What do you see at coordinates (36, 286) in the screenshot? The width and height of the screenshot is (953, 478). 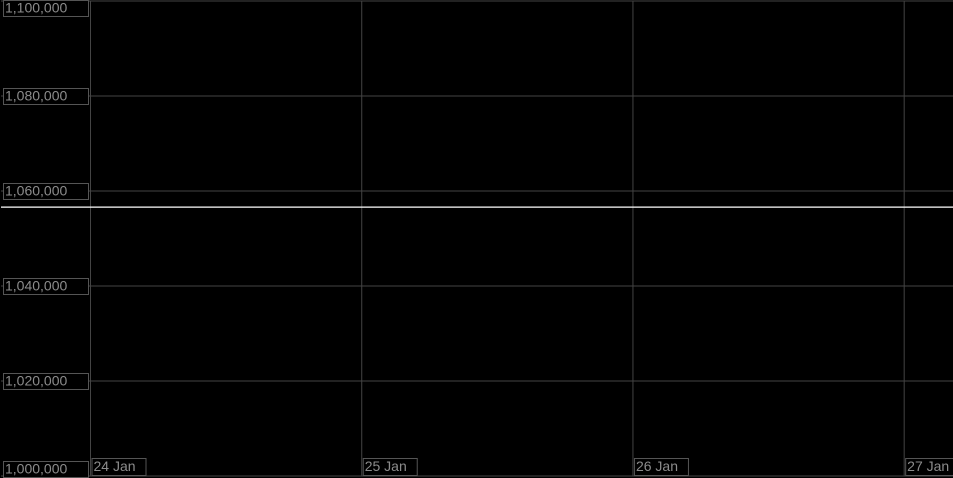 I see `y-tick-label: 1,040,000` at bounding box center [36, 286].